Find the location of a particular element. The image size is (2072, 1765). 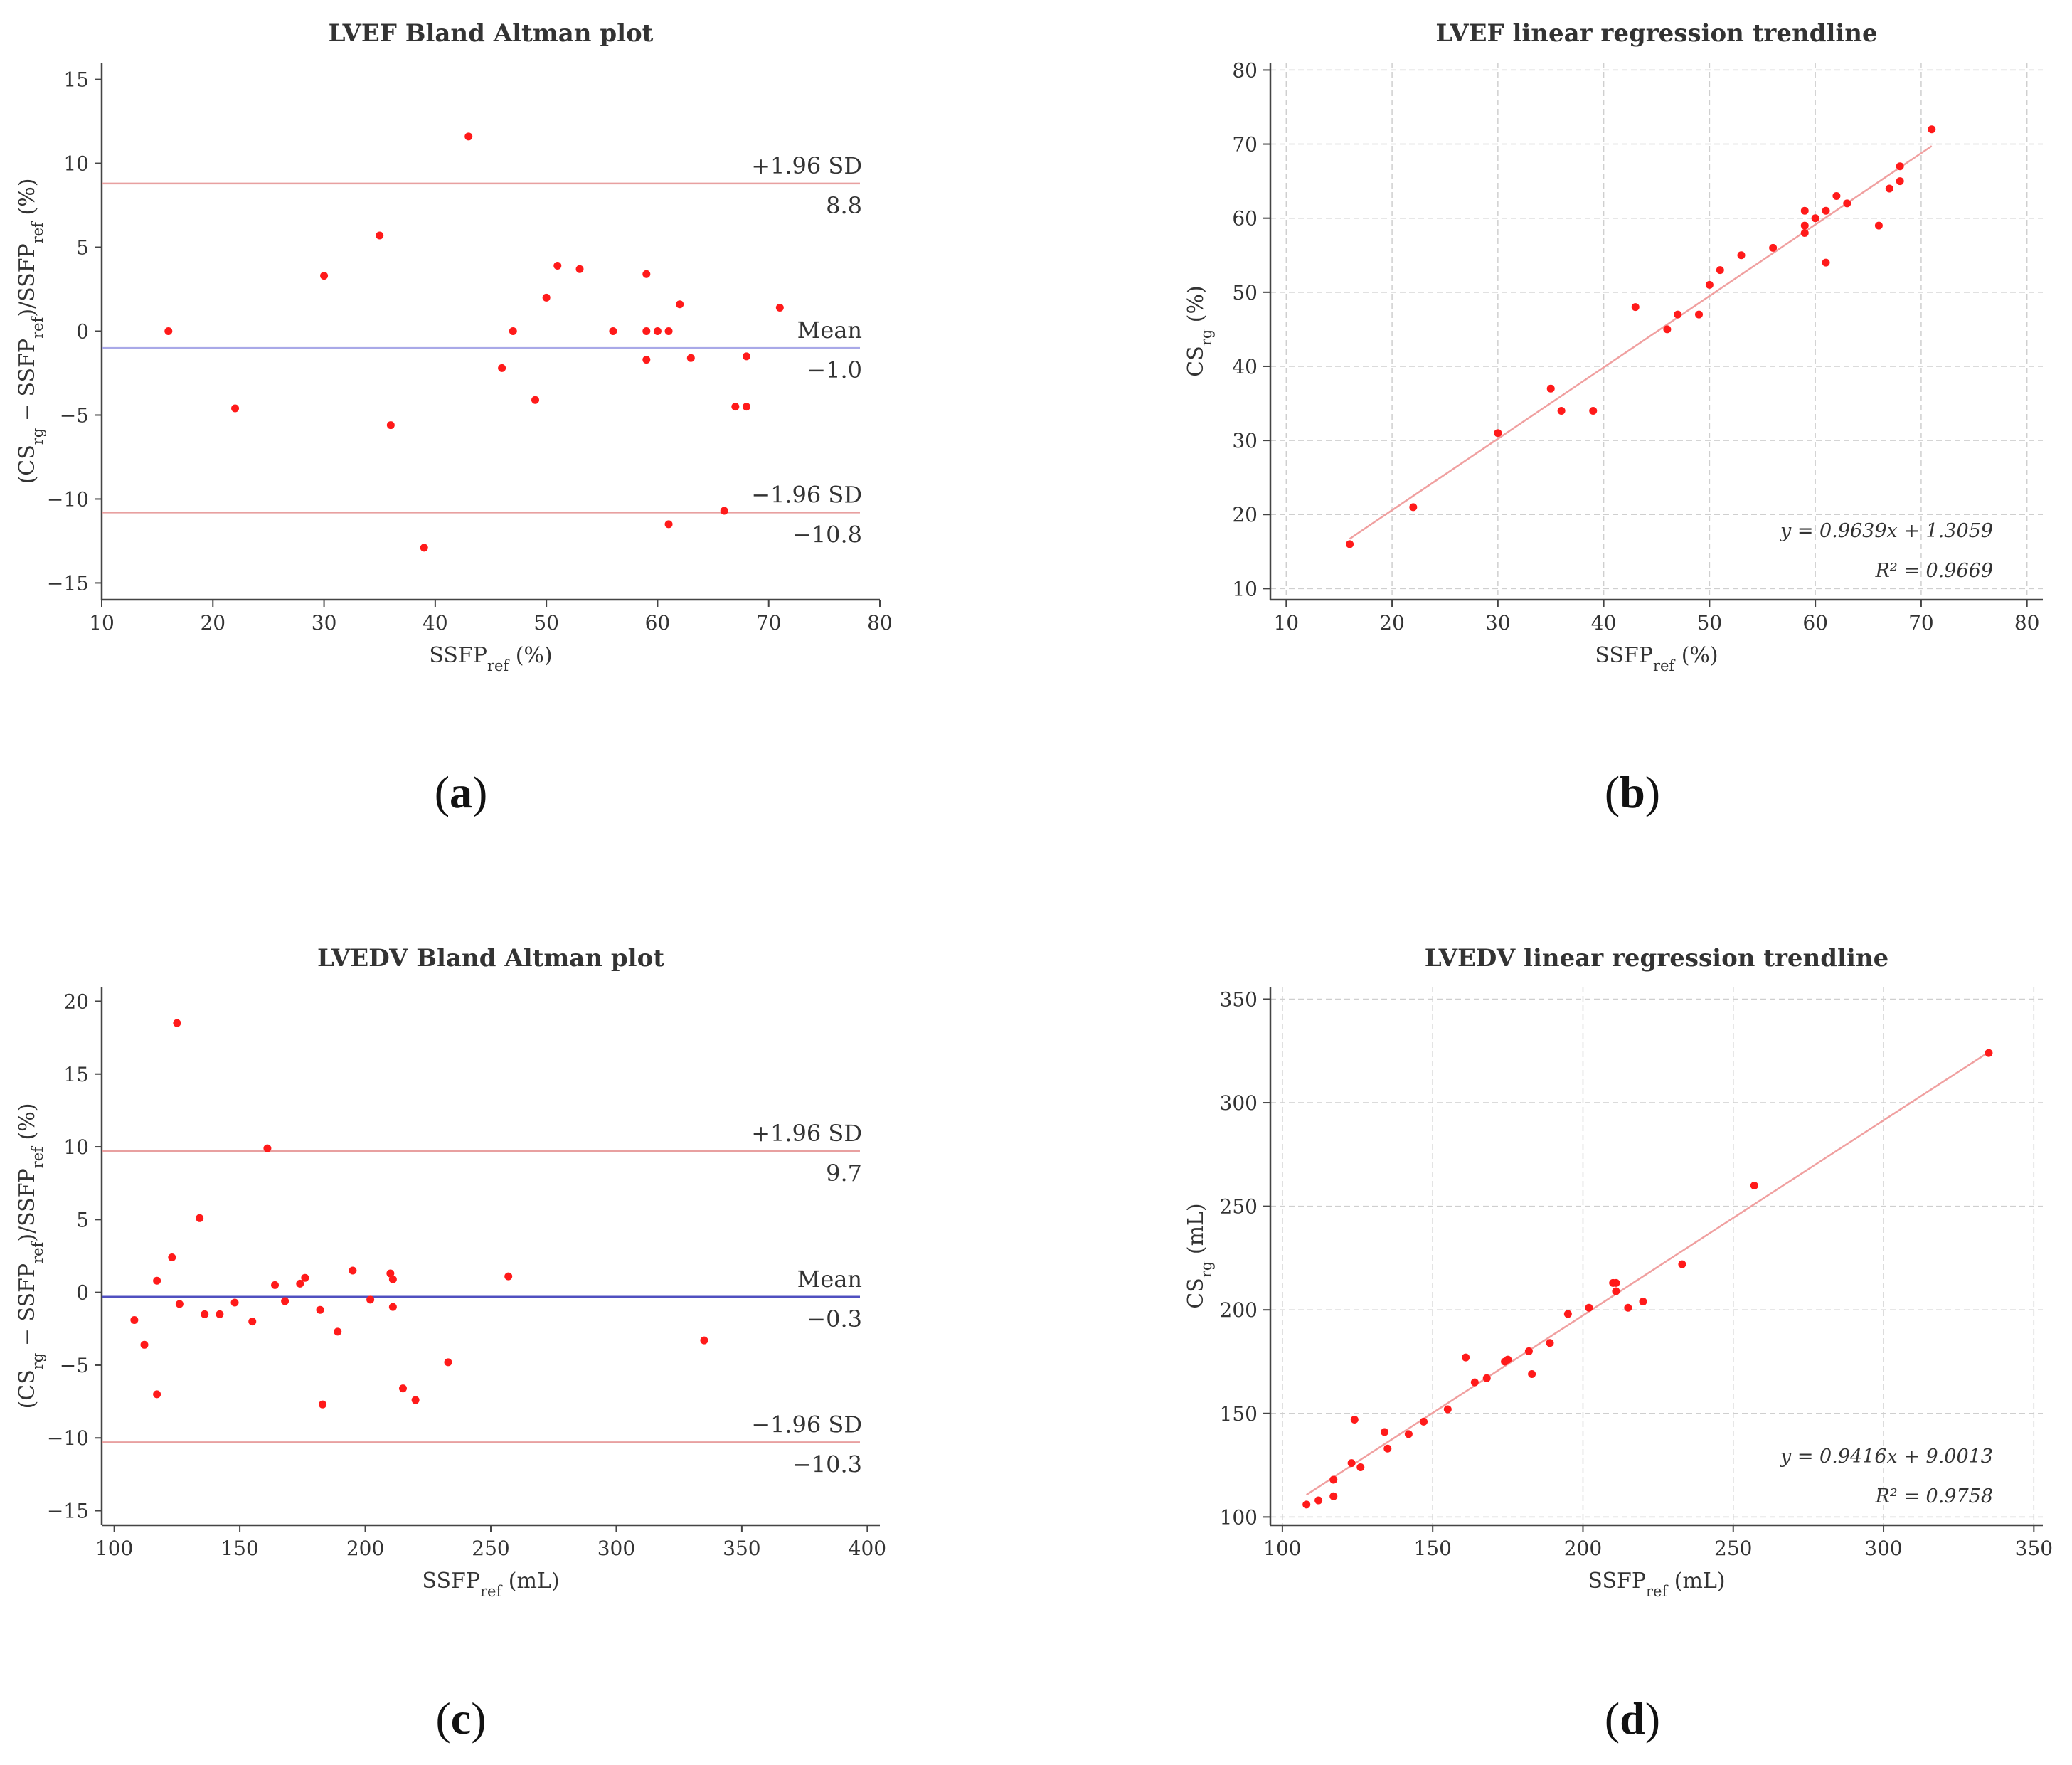

y-tick-label: 150 is located at coordinates (1239, 1414).